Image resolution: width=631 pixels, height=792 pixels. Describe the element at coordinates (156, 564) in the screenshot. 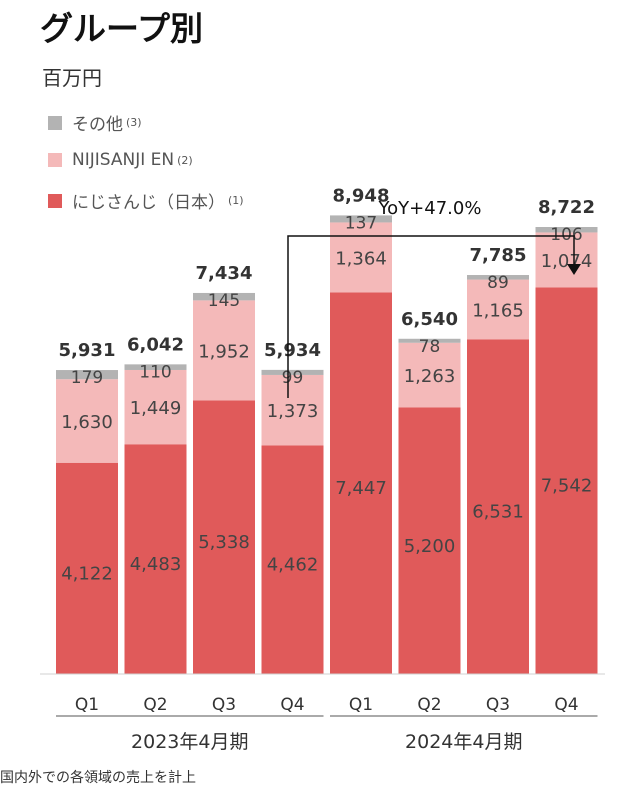

I see `data-label-japan: 4,483` at that location.